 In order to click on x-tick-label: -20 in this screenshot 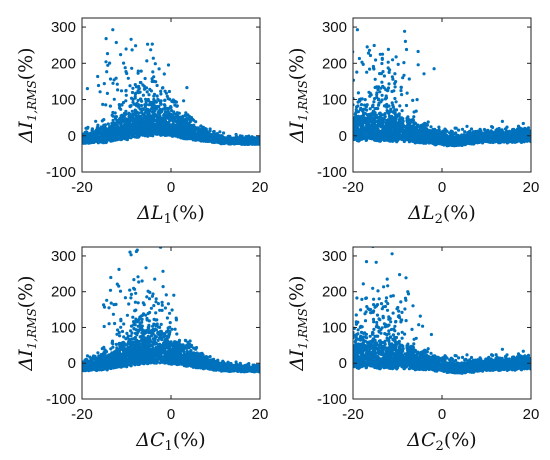, I will do `click(82, 187)`.